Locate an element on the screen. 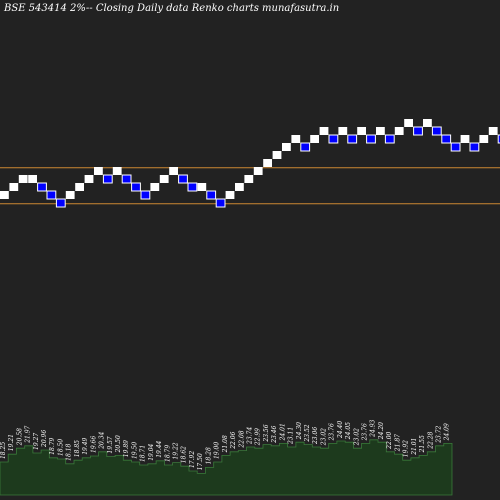  volume-label-11: 19.66 is located at coordinates (93, 444).